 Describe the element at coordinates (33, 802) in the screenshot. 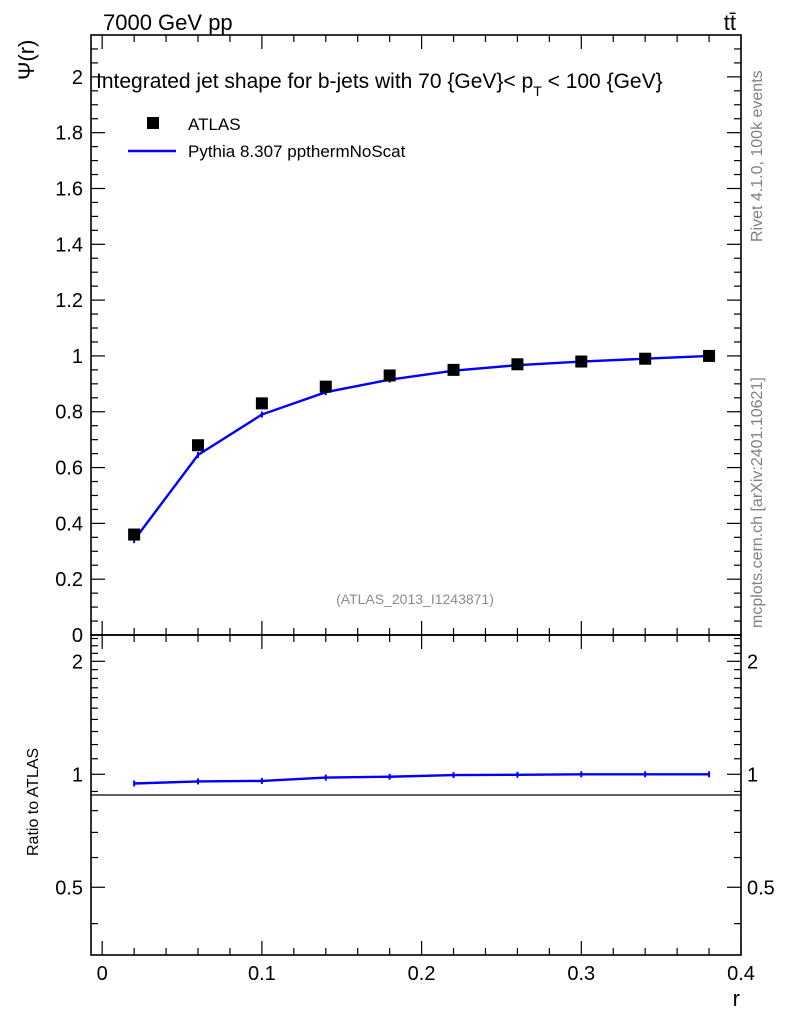

I see `ratio-y-axis-label: Ratio to ATLAS` at that location.